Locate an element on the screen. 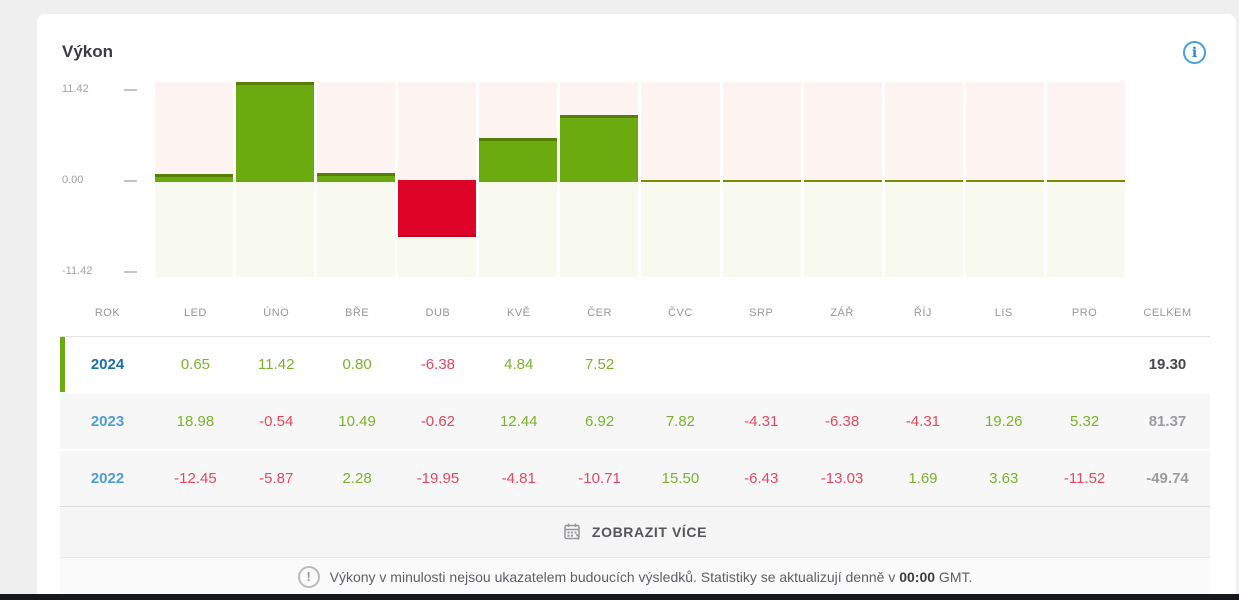 This screenshot has width=1239, height=600. year-link-2022: 2022 is located at coordinates (107, 478).